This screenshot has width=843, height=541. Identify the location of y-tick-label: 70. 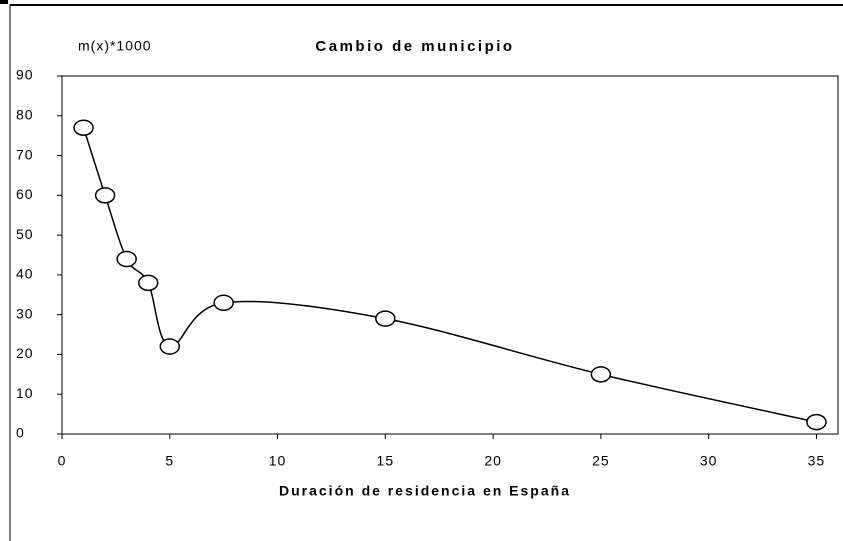
(25, 154).